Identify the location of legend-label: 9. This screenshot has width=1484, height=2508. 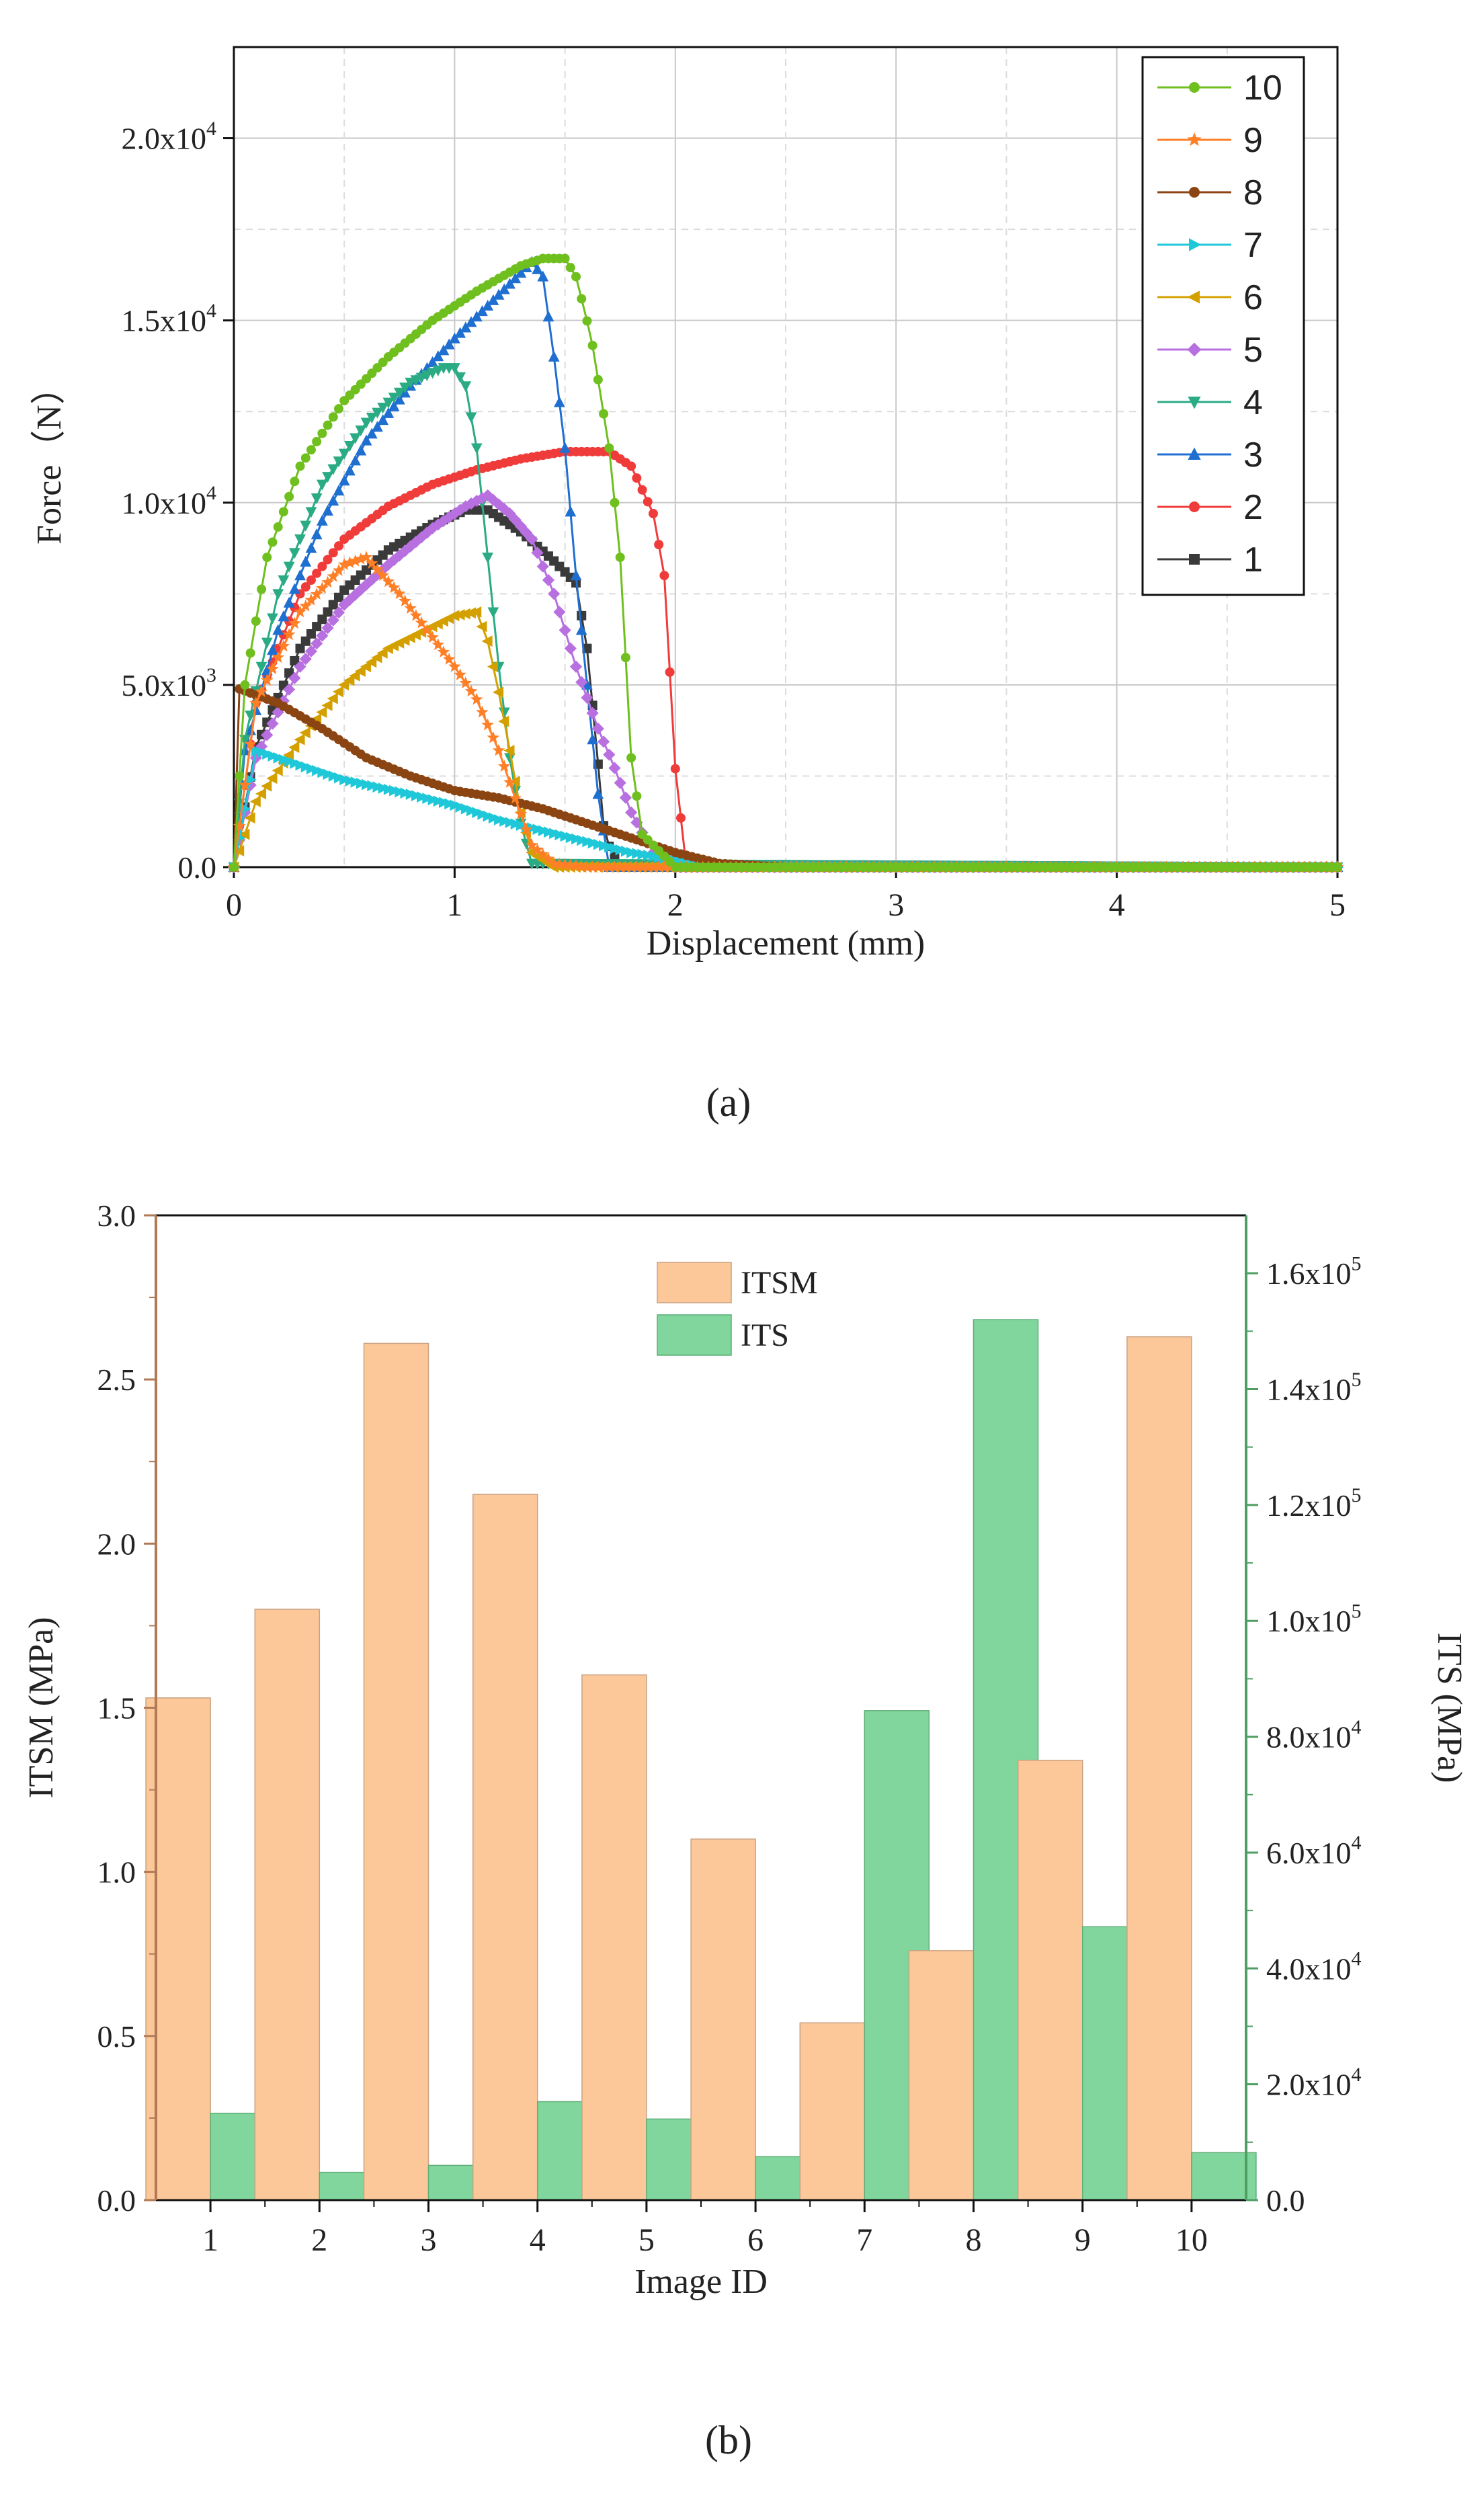
(1253, 141).